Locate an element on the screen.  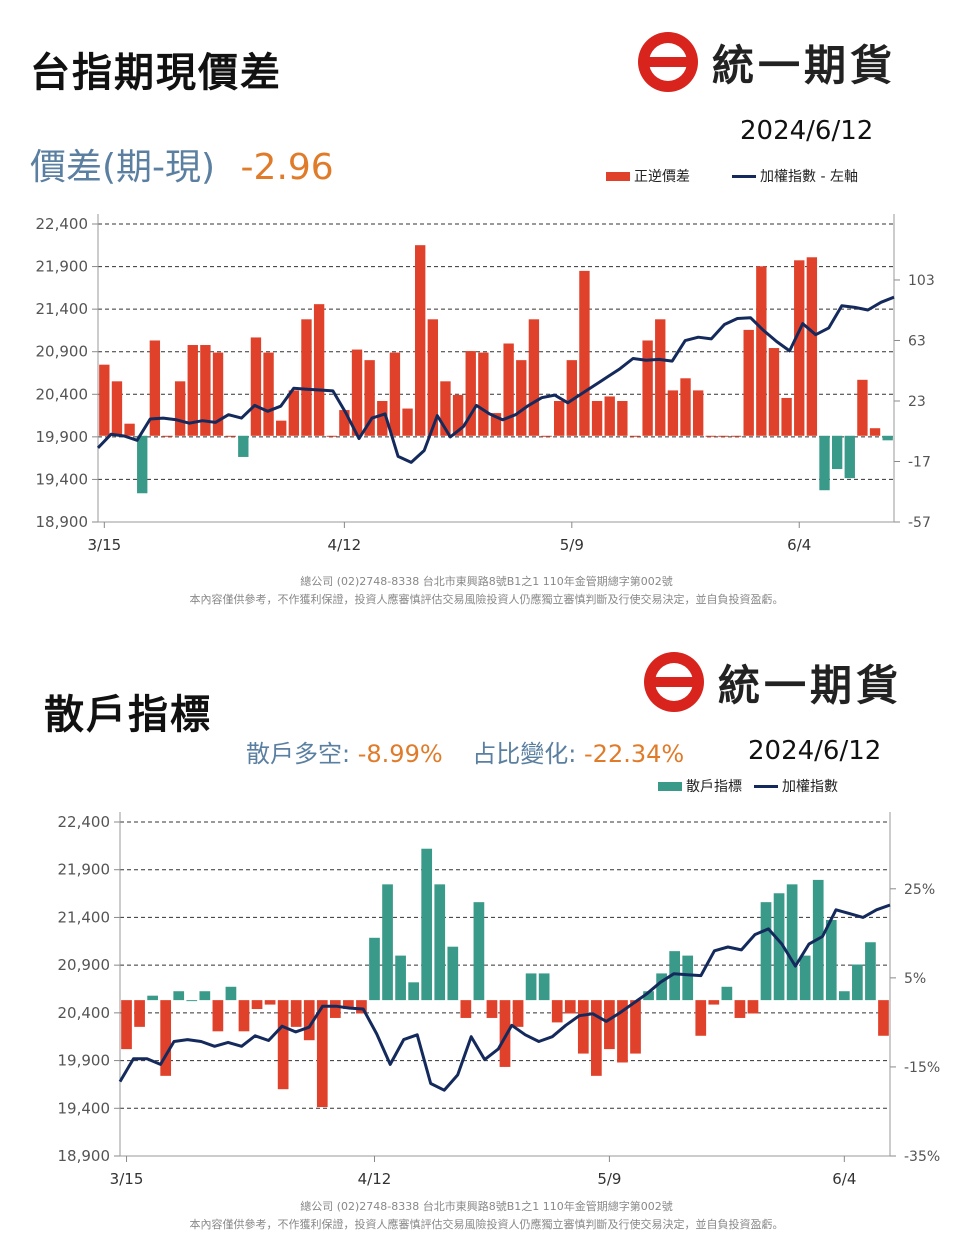
top-date: 2024/6/12 is located at coordinates (807, 131).